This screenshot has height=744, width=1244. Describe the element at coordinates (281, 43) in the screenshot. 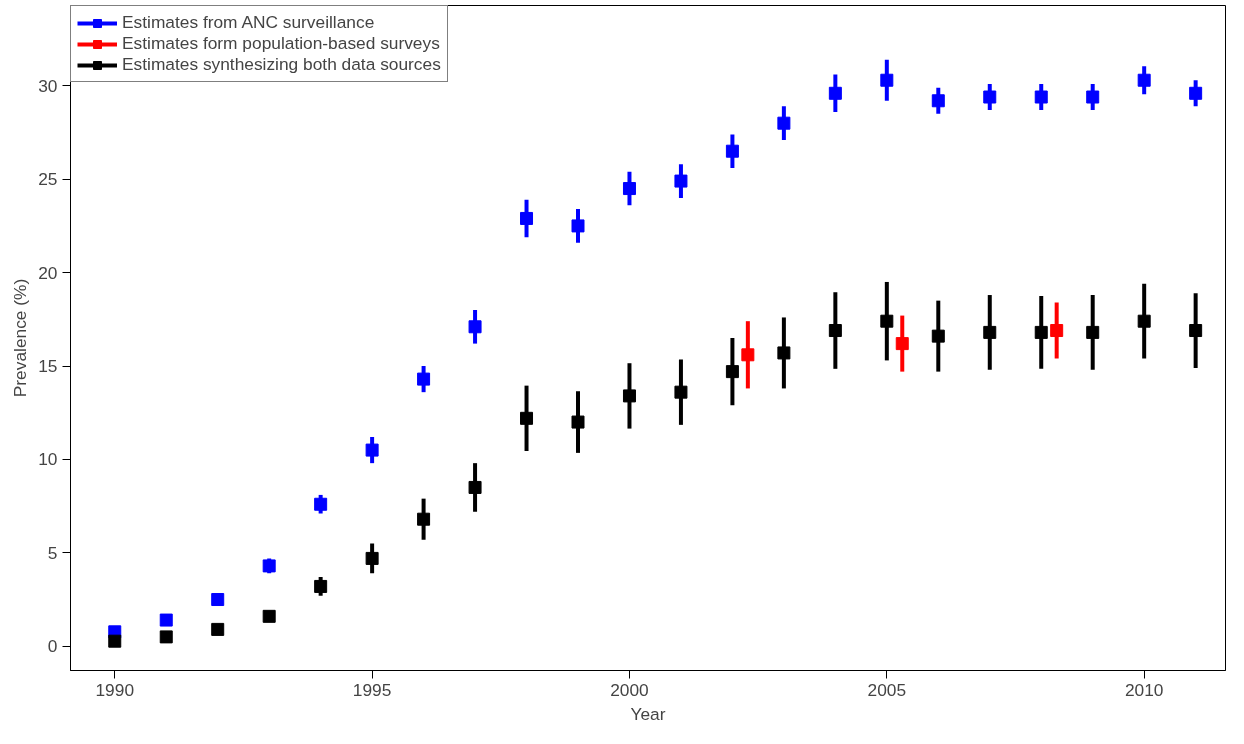

I see `legend-label: Estimates form population-based surveys` at that location.